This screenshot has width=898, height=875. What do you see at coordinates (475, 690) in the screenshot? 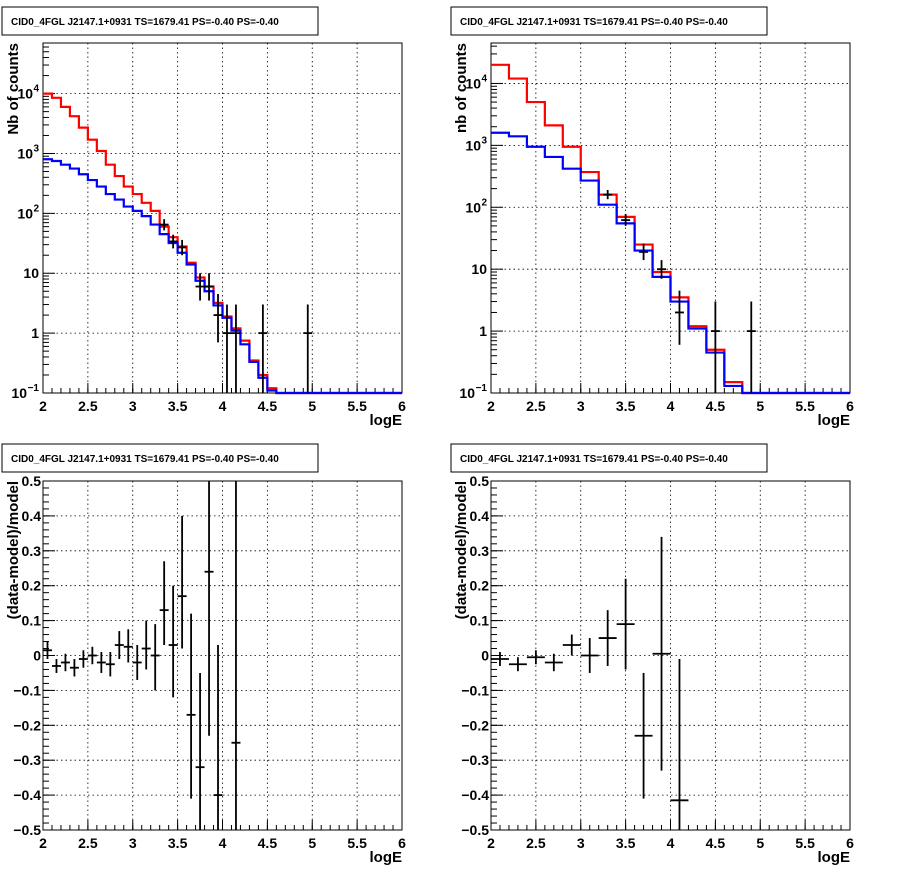
I see `y-tick-label: −0.1` at bounding box center [475, 690].